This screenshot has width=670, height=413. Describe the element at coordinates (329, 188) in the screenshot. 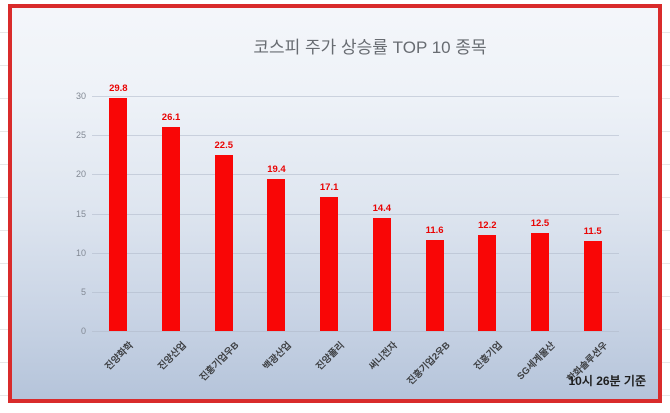

I see `bar-value-label: 17.1` at that location.